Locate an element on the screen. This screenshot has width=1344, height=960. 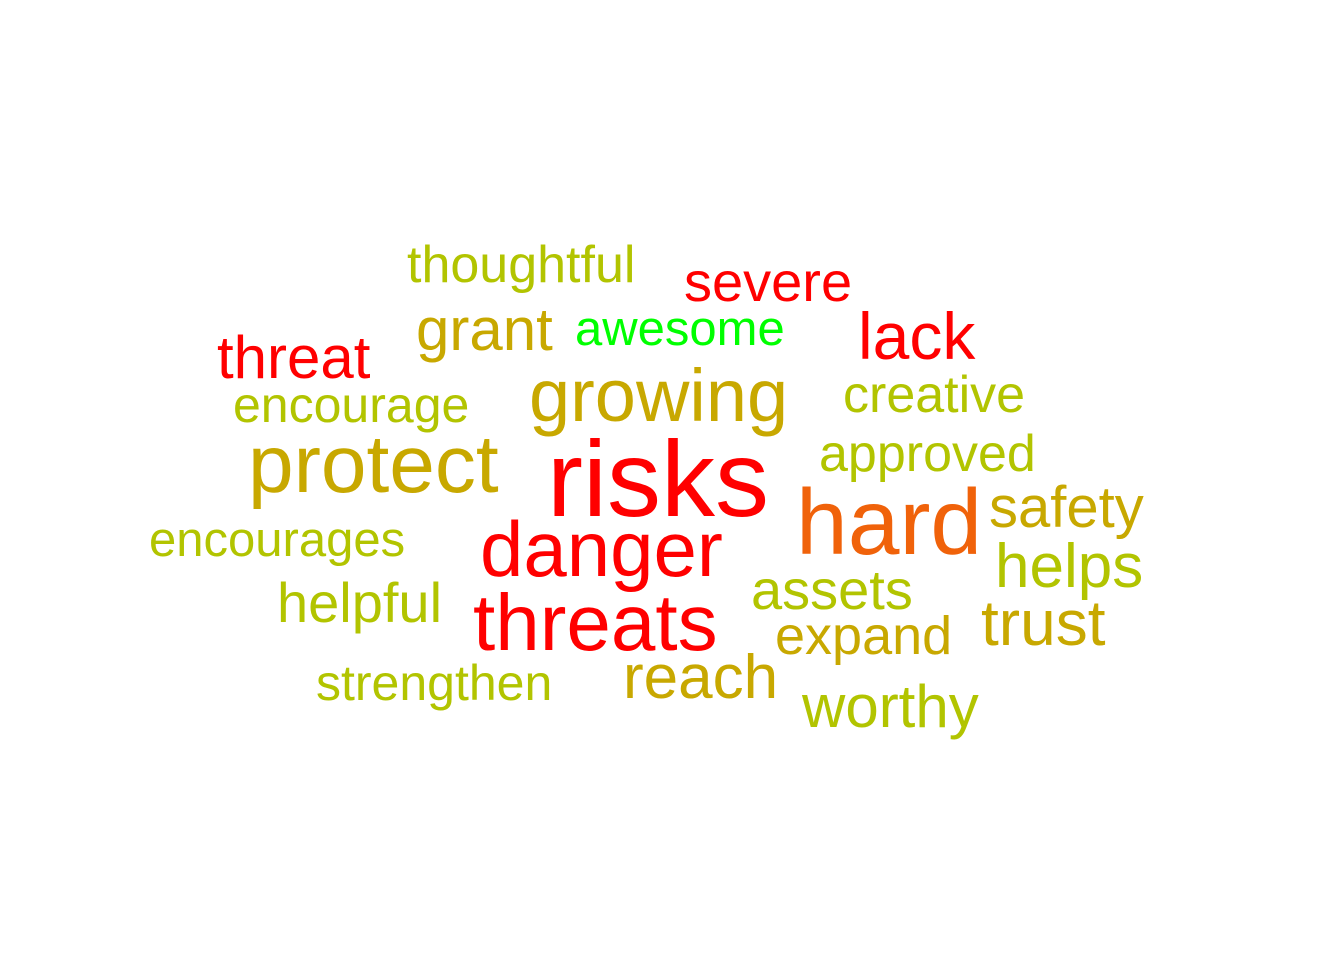
word-grant: grant is located at coordinates (484, 329).